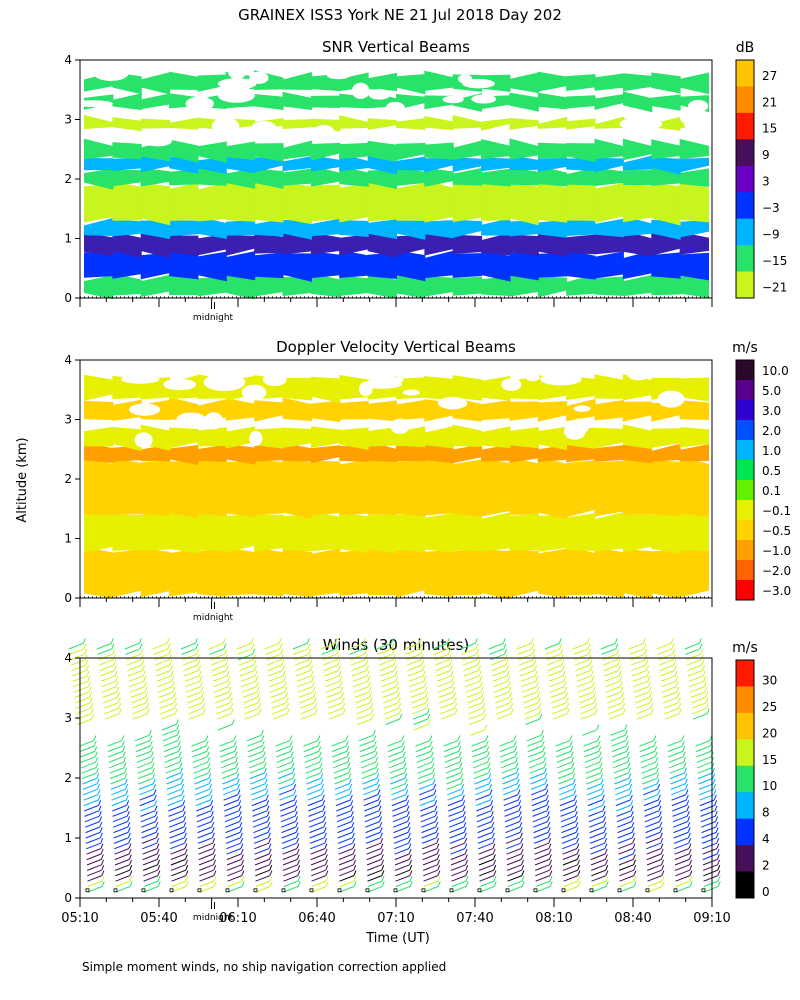 Image resolution: width=800 pixels, height=1000 pixels. Describe the element at coordinates (745, 779) in the screenshot. I see `colorbar-frame` at that location.